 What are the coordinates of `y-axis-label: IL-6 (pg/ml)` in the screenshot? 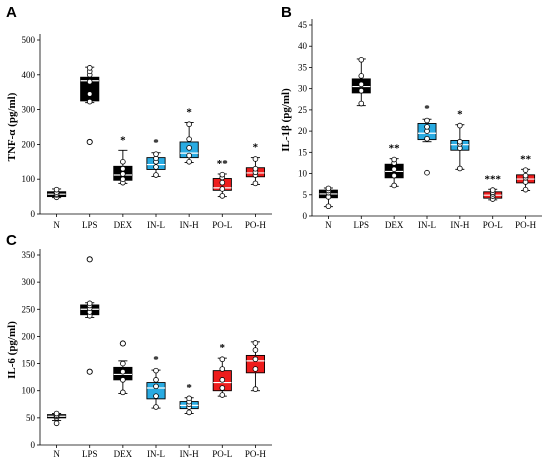 It's located at (12, 350).